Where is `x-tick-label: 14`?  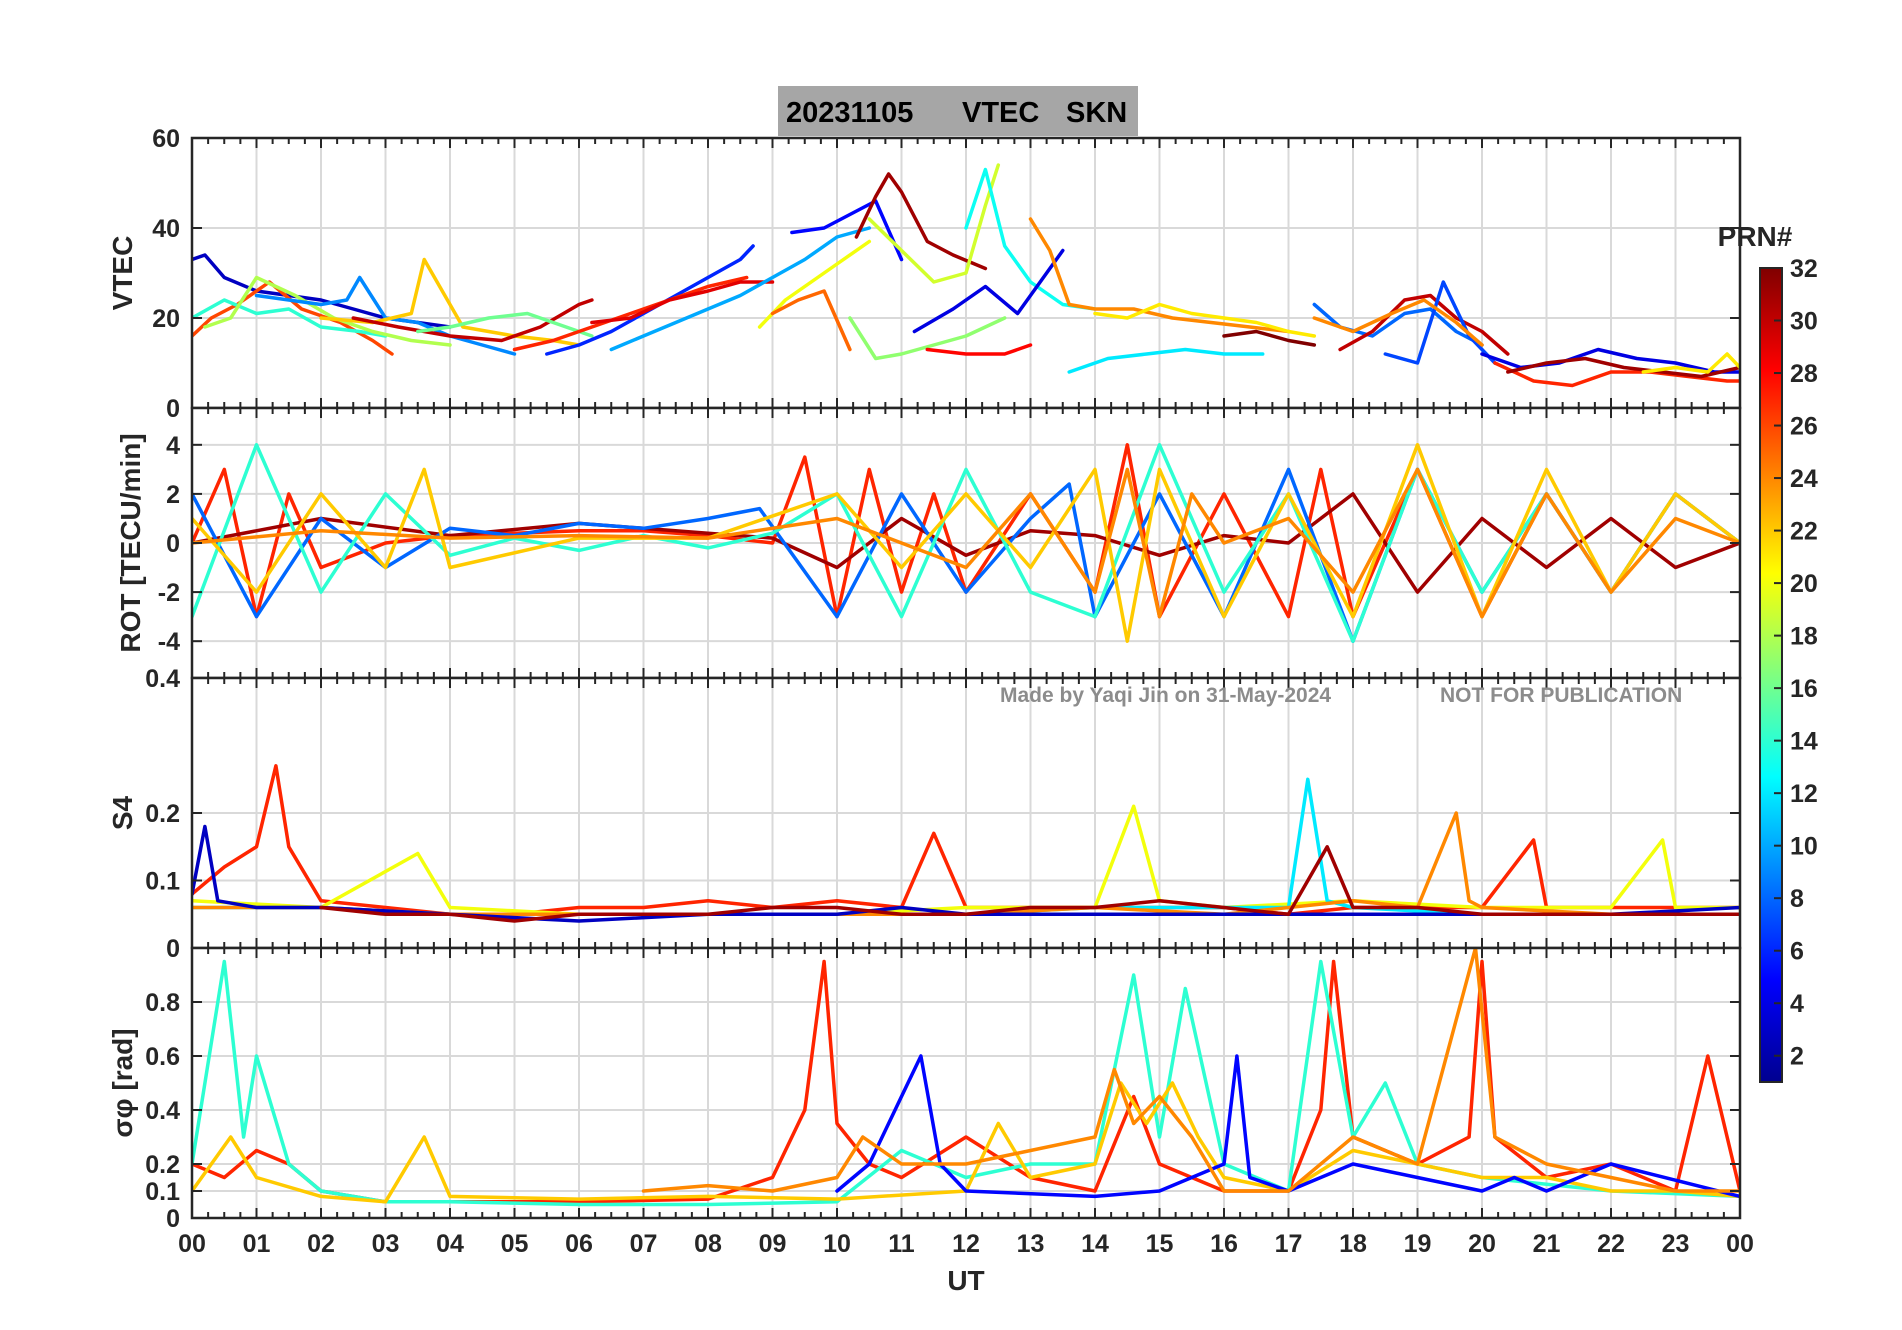
x-tick-label: 14 is located at coordinates (1095, 1244).